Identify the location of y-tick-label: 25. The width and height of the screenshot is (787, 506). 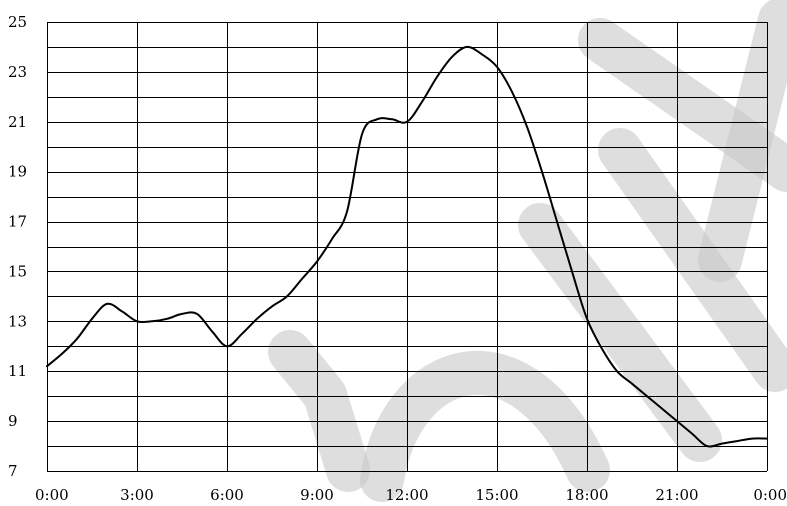
(17, 22).